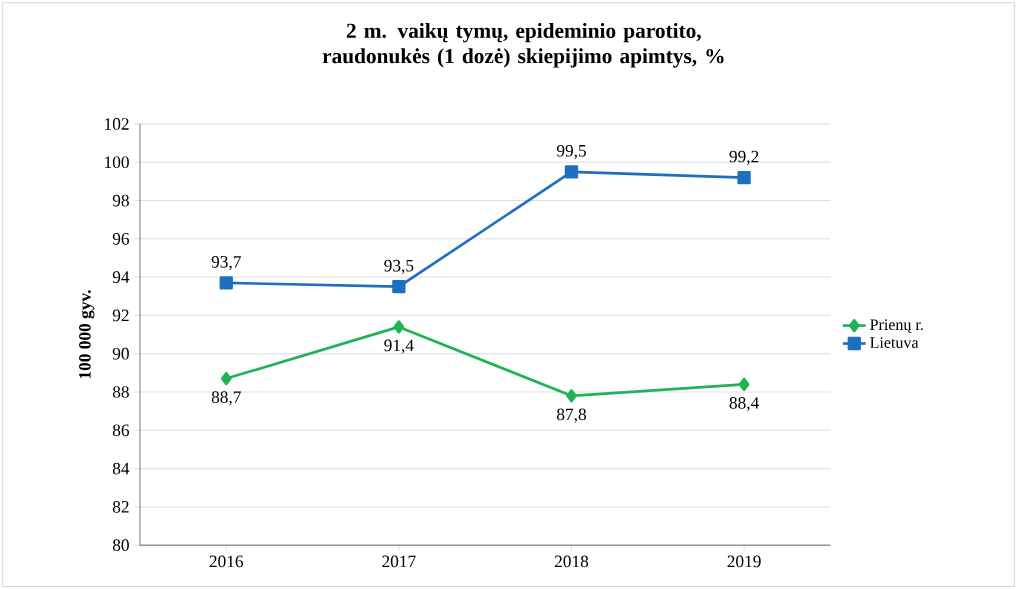  I want to click on x-tick-label: 2016, so click(226, 561).